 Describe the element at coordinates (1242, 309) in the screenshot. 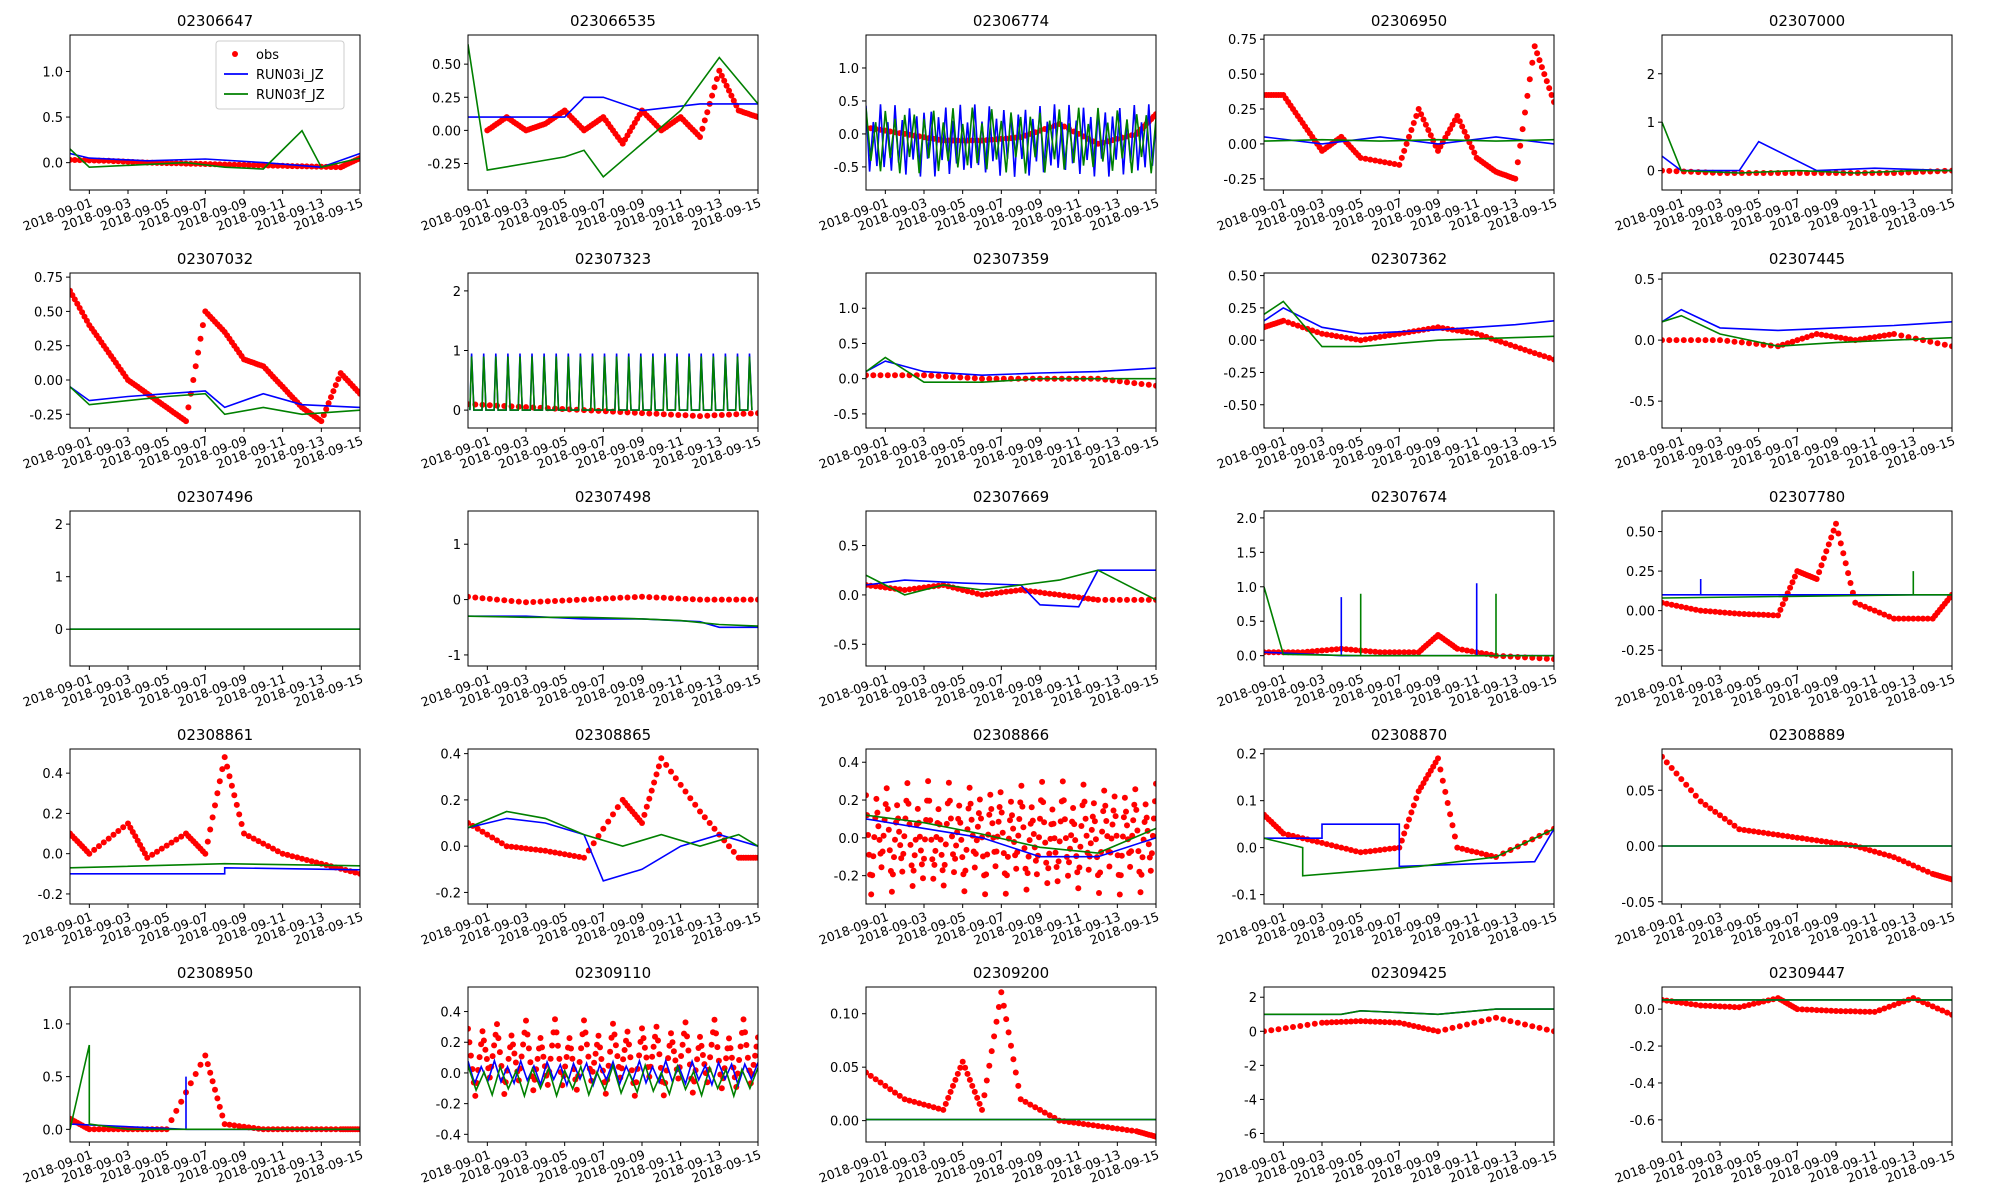

I see `y-tick-label: 0.25` at that location.